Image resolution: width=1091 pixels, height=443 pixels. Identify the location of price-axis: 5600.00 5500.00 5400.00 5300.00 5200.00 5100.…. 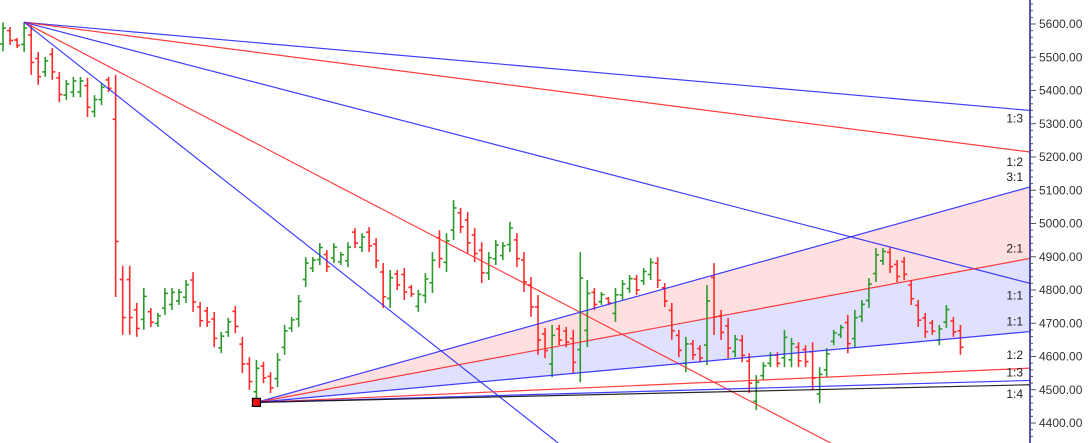
(1056, 221).